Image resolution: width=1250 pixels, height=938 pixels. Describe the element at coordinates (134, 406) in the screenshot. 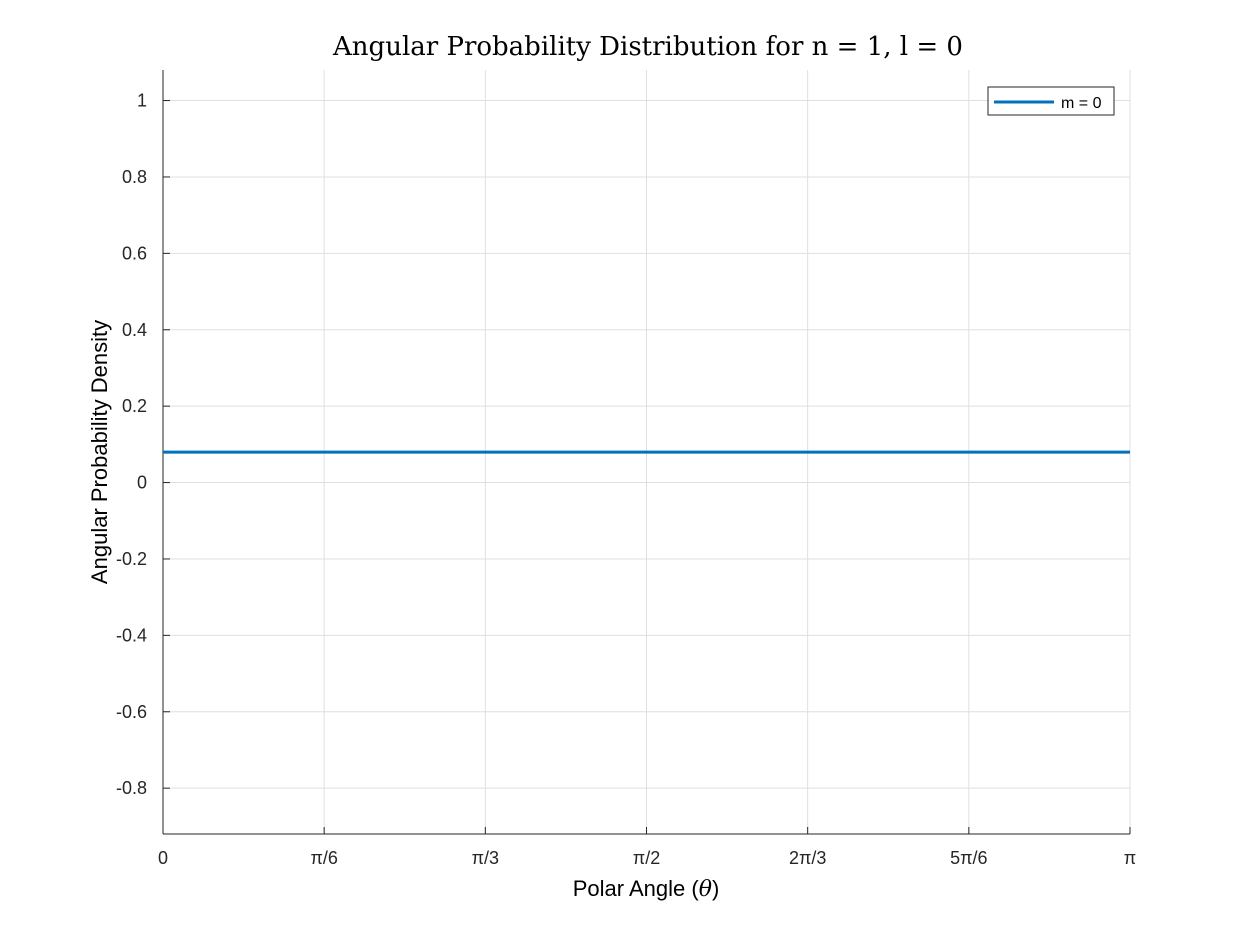

I see `y-tick-label: 0.2` at that location.